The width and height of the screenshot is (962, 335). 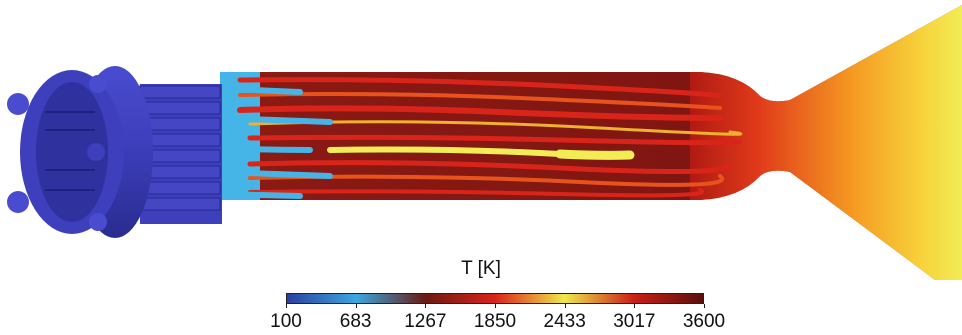 What do you see at coordinates (276, 142) in the screenshot?
I see `cold-jets` at bounding box center [276, 142].